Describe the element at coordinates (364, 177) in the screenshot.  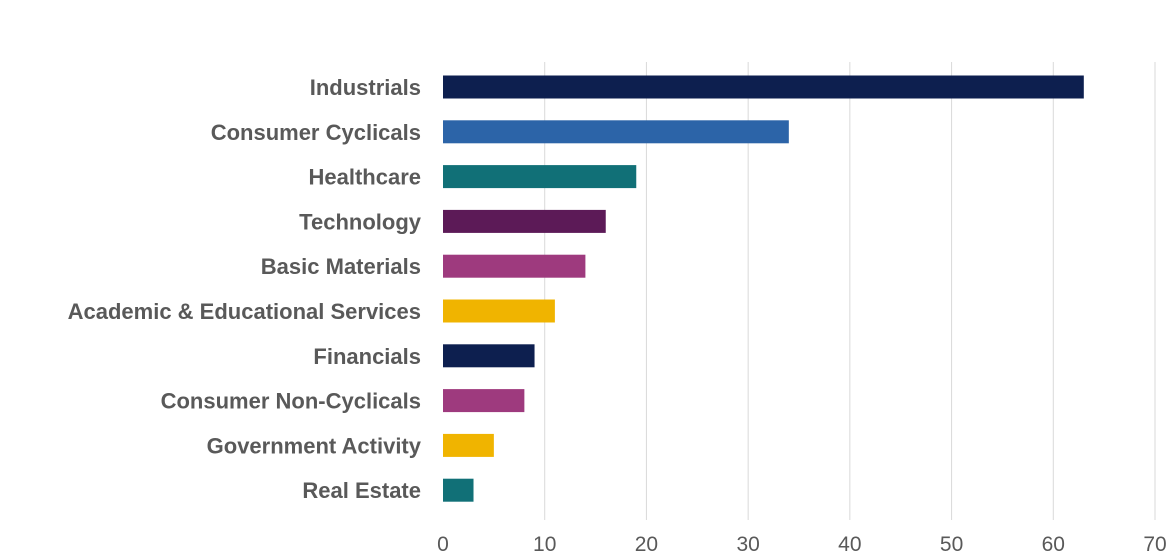
I see `category-label: Healthcare` at that location.